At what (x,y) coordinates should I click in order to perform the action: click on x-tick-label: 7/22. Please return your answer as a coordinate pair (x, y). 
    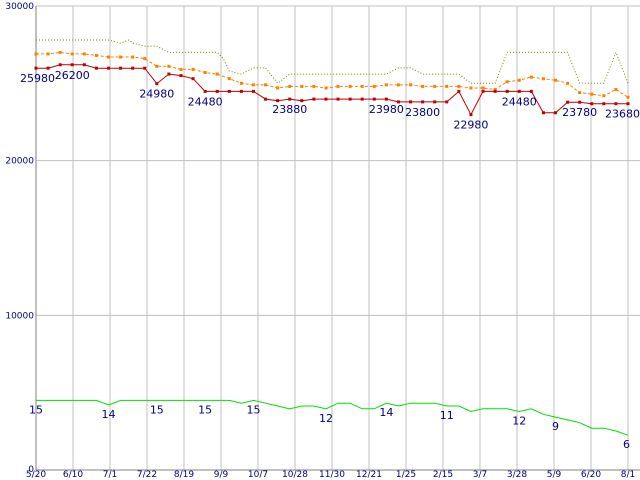
    Looking at the image, I should click on (147, 475).